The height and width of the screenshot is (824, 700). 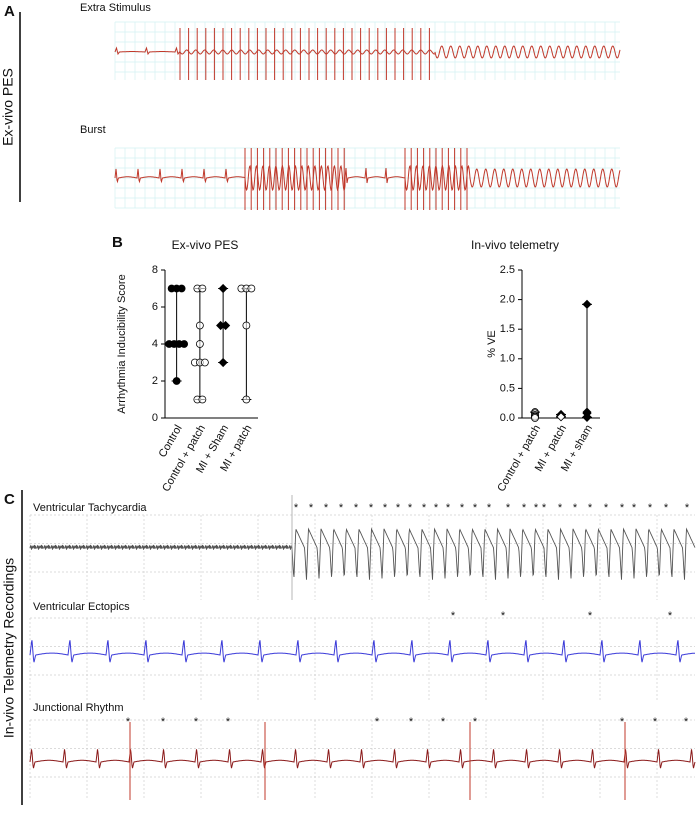 What do you see at coordinates (9, 648) in the screenshot?
I see `side-label: In-vivo Telemetry Recordings` at bounding box center [9, 648].